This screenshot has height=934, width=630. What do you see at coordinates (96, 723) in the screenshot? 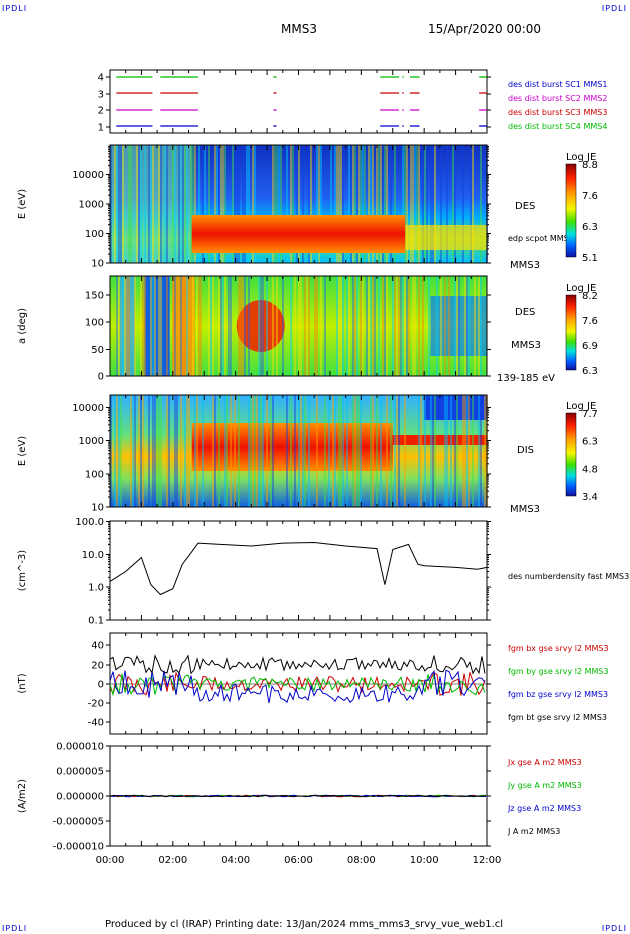
I see `b-field-tick-label: -40` at bounding box center [96, 723].